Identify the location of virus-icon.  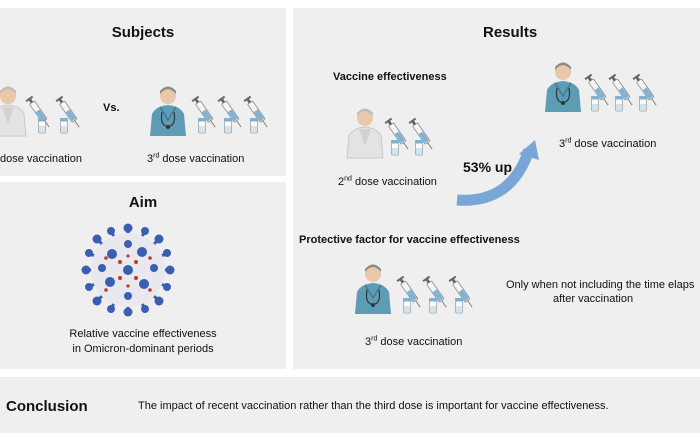
(128, 270).